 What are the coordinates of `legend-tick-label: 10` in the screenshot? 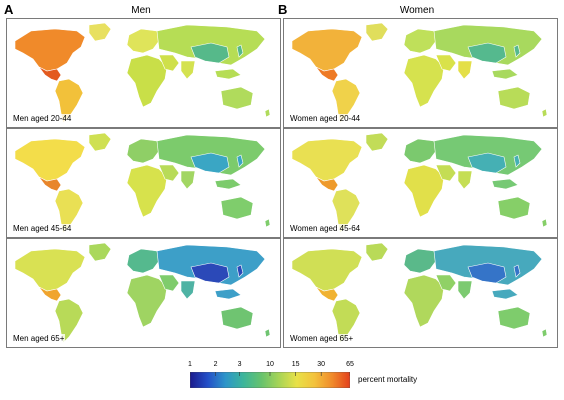 It's located at (270, 364).